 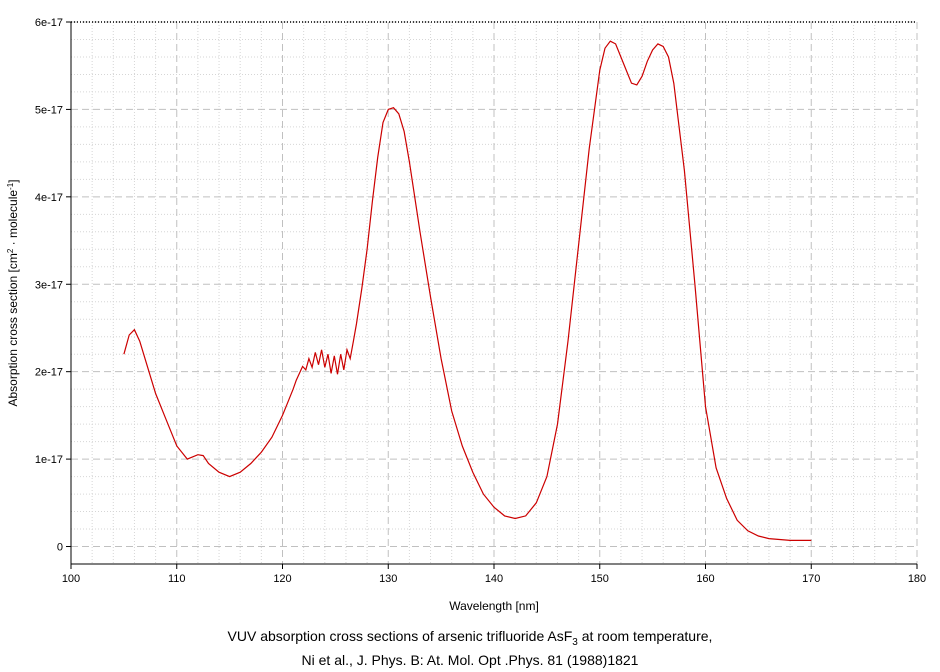 I want to click on x-tick-label: 150, so click(x=600, y=579).